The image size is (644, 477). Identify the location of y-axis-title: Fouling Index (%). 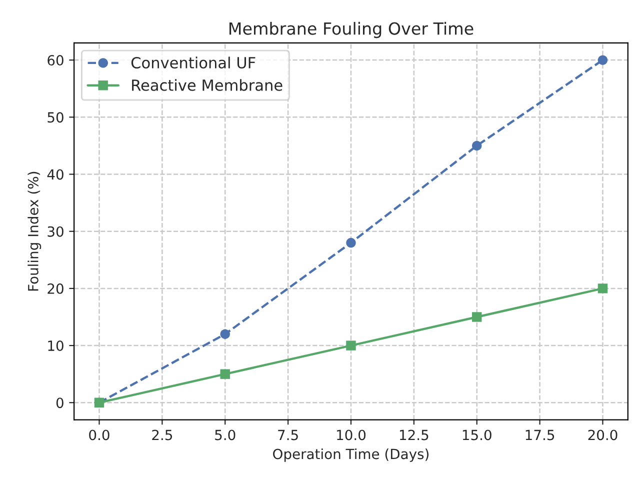
(35, 231).